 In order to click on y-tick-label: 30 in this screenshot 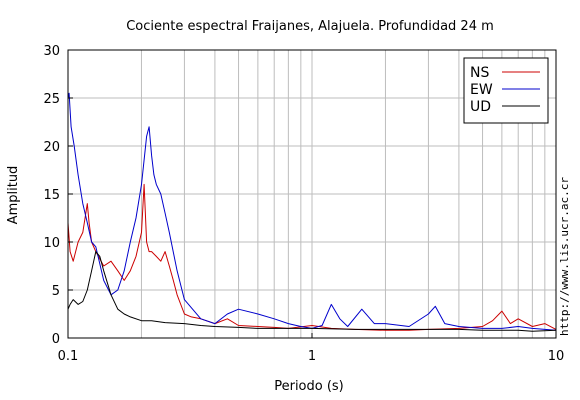, I will do `click(51, 51)`.